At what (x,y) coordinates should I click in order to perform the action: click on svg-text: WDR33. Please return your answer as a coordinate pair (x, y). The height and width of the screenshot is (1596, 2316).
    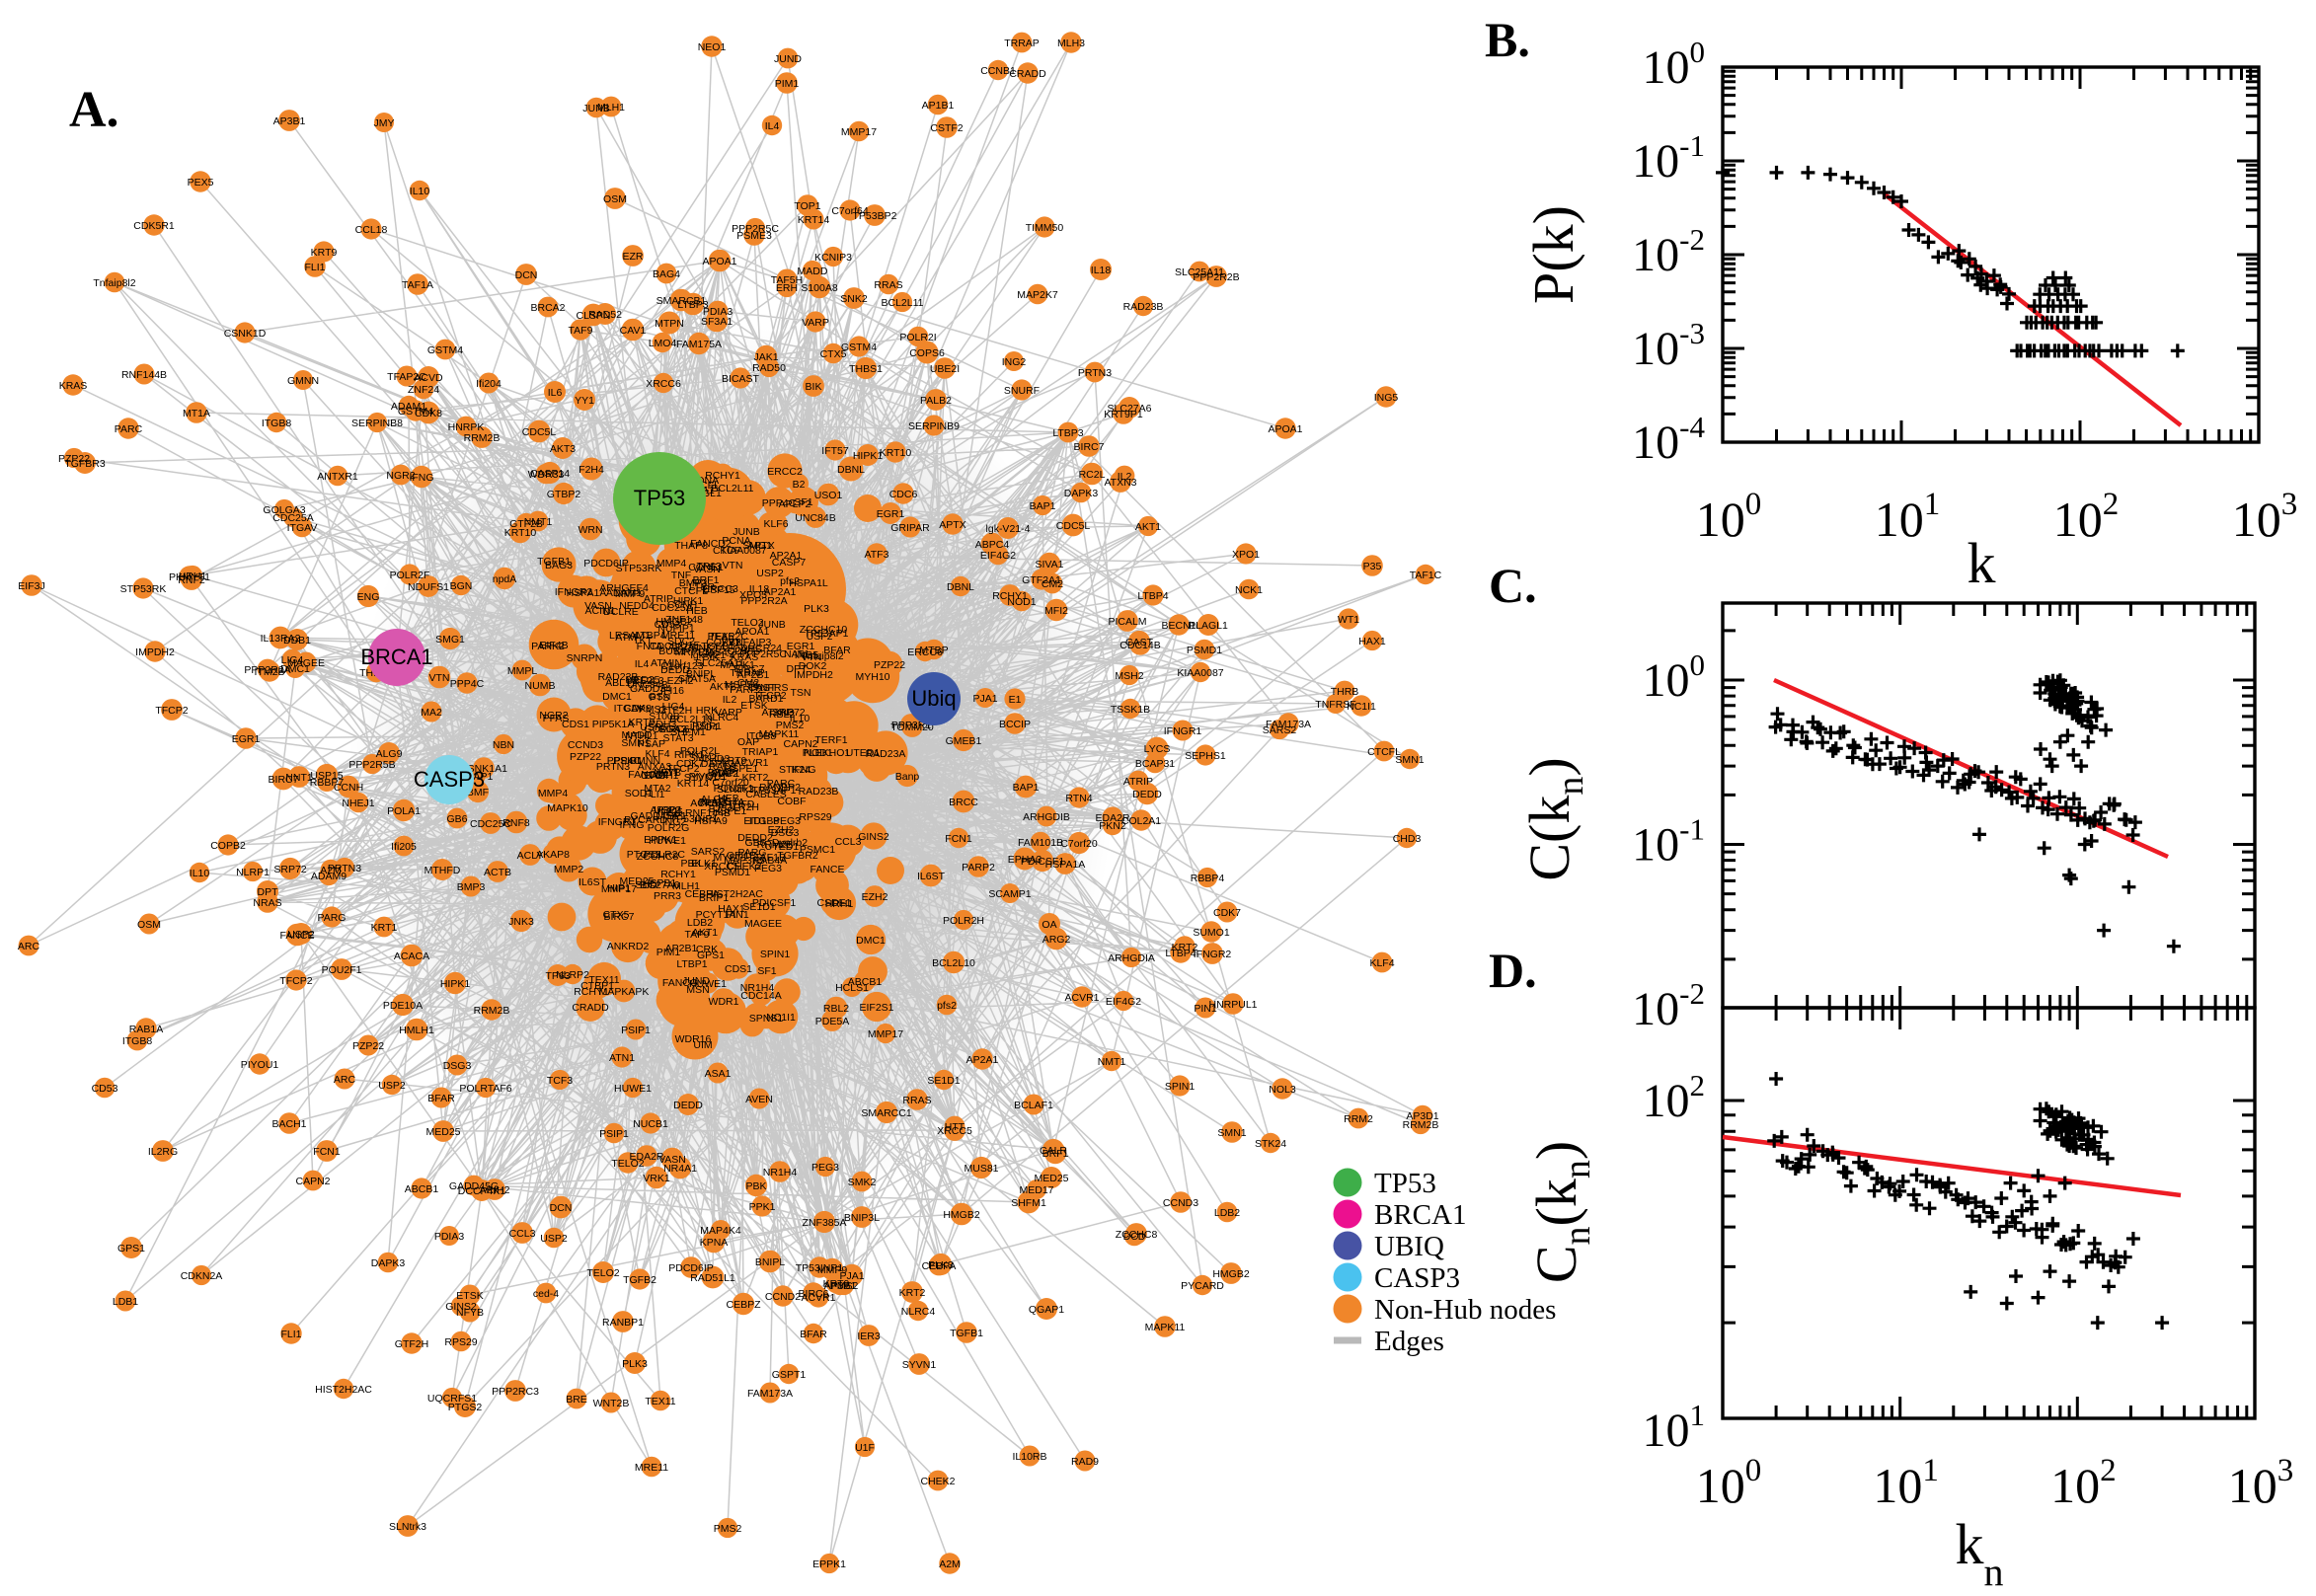
    Looking at the image, I should click on (546, 475).